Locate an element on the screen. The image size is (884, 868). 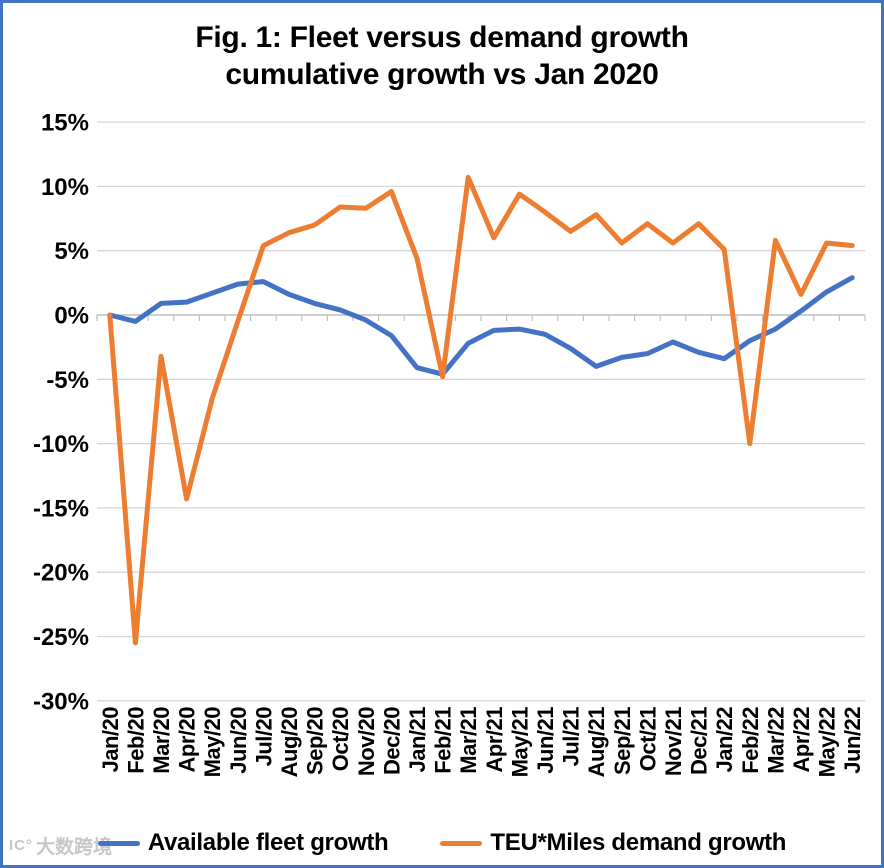
y-tick-label: -30% is located at coordinates (61, 701).